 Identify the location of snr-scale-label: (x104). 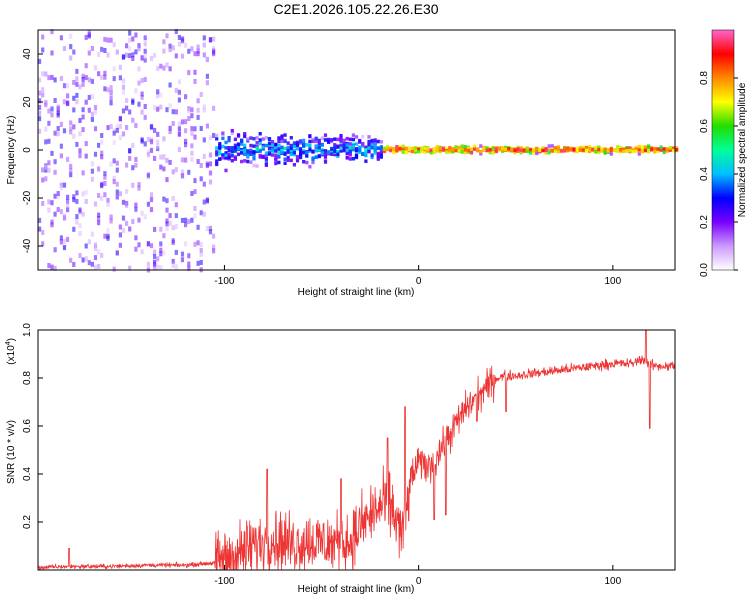
(11, 351).